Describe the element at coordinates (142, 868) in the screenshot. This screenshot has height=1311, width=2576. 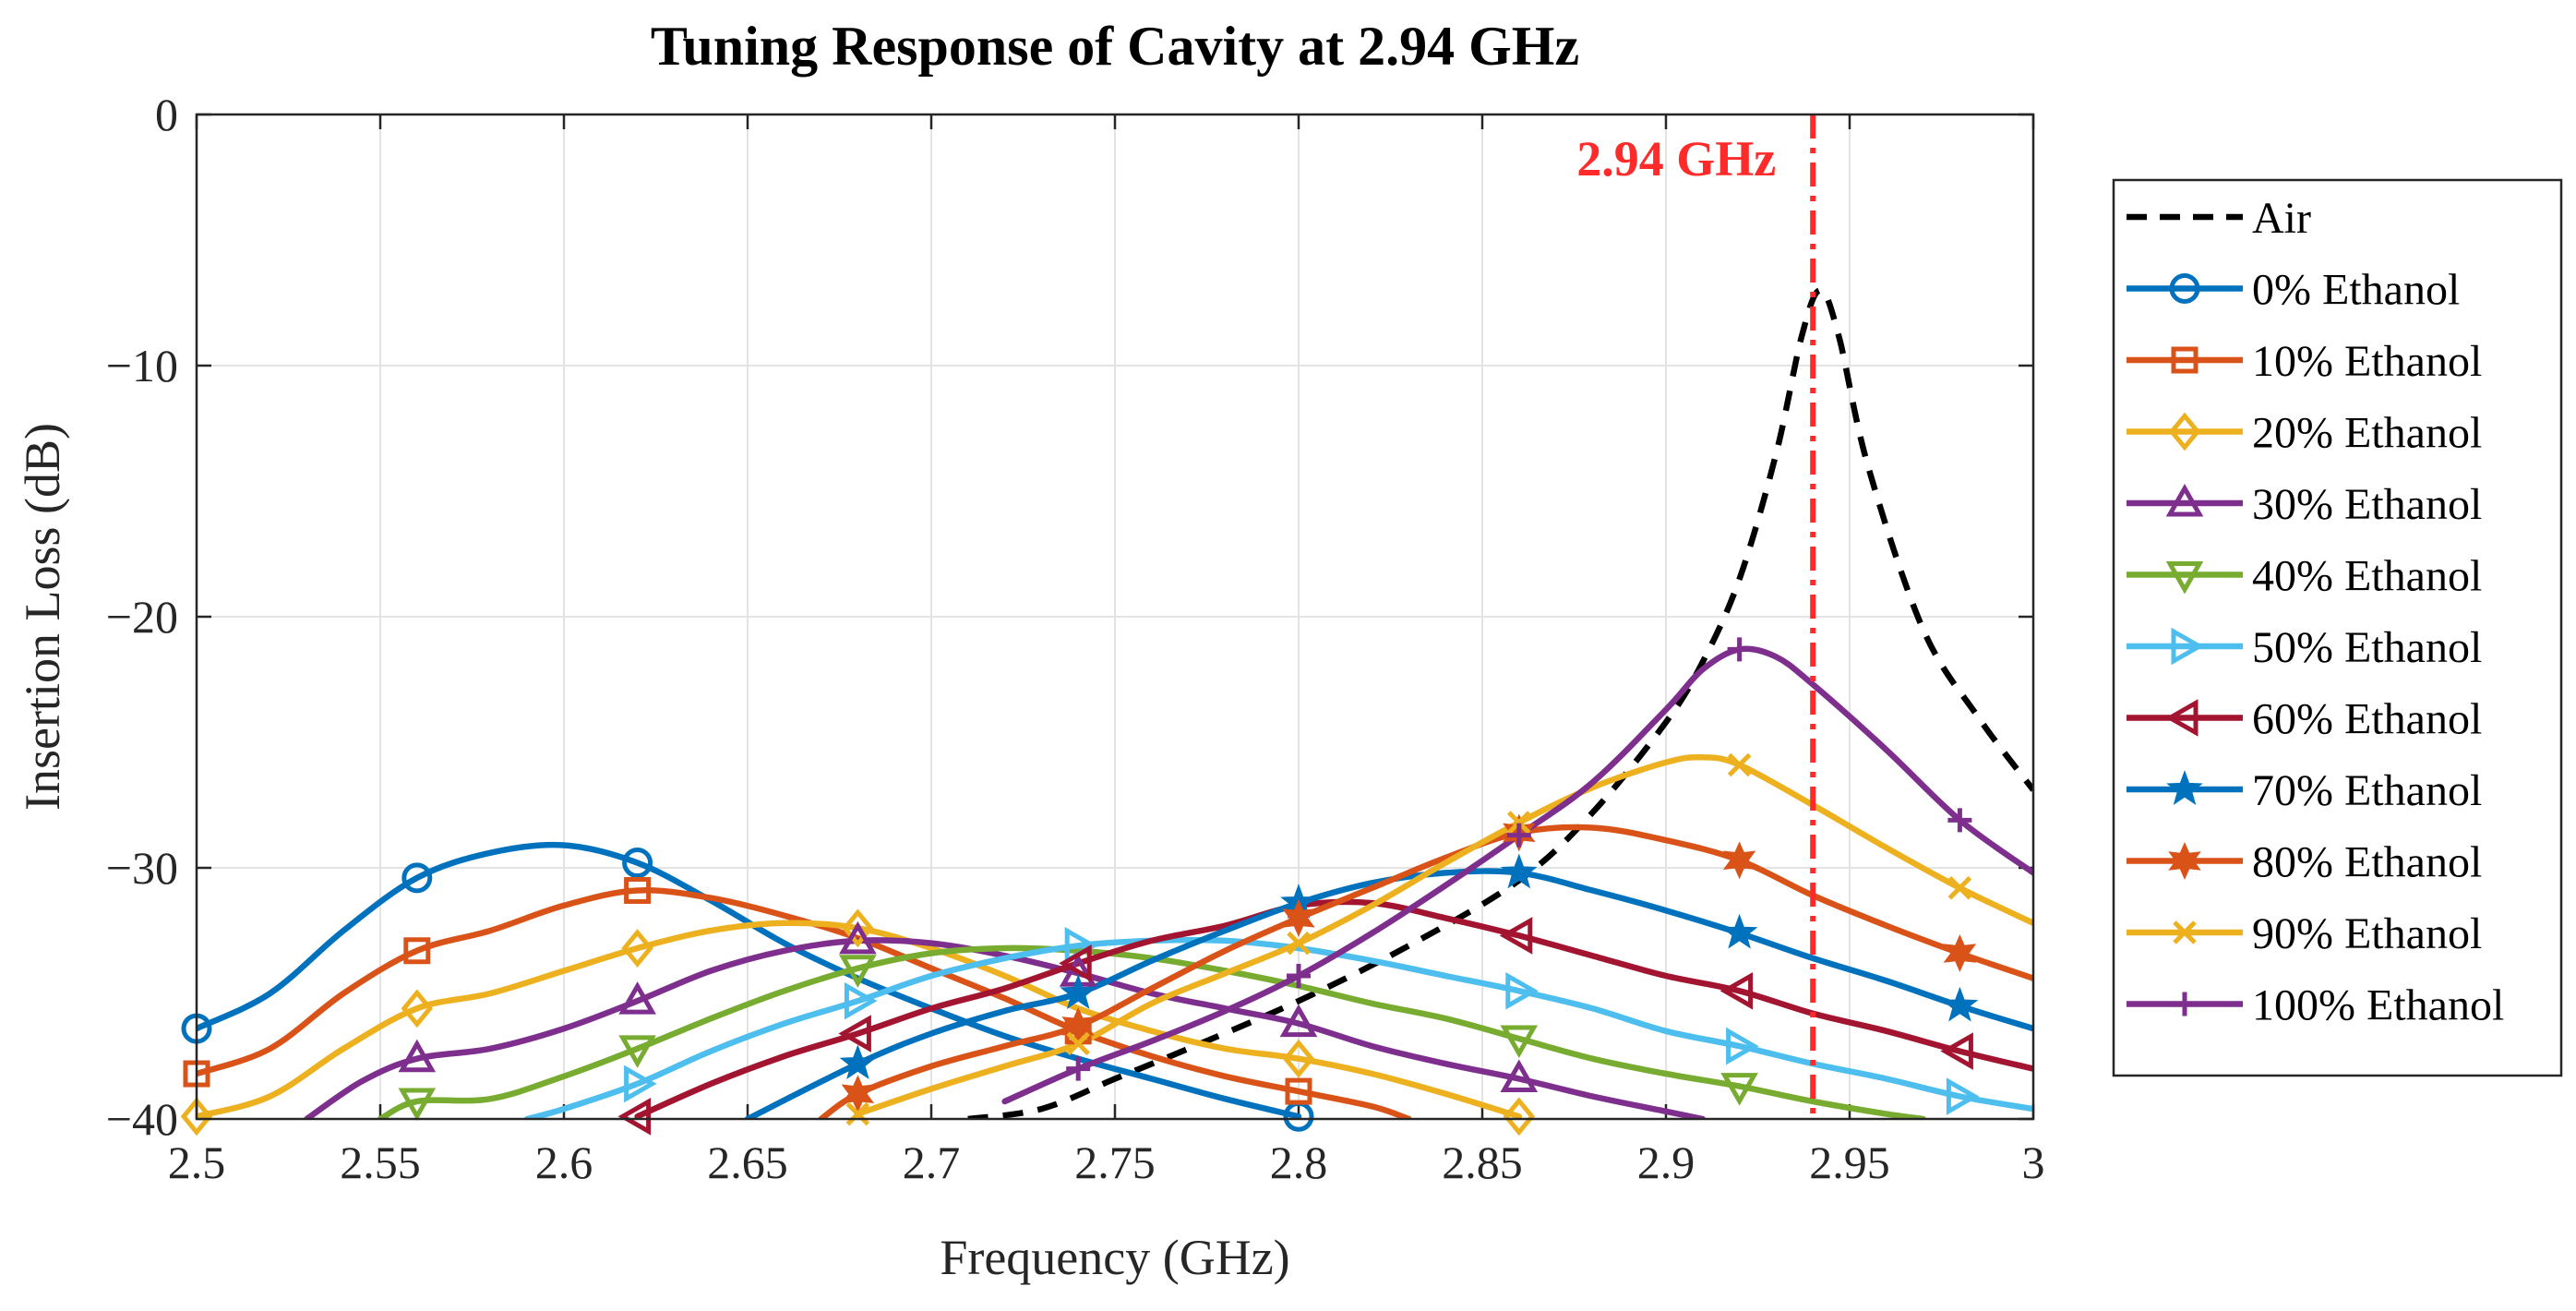
I see `y-tick-label: −30` at that location.